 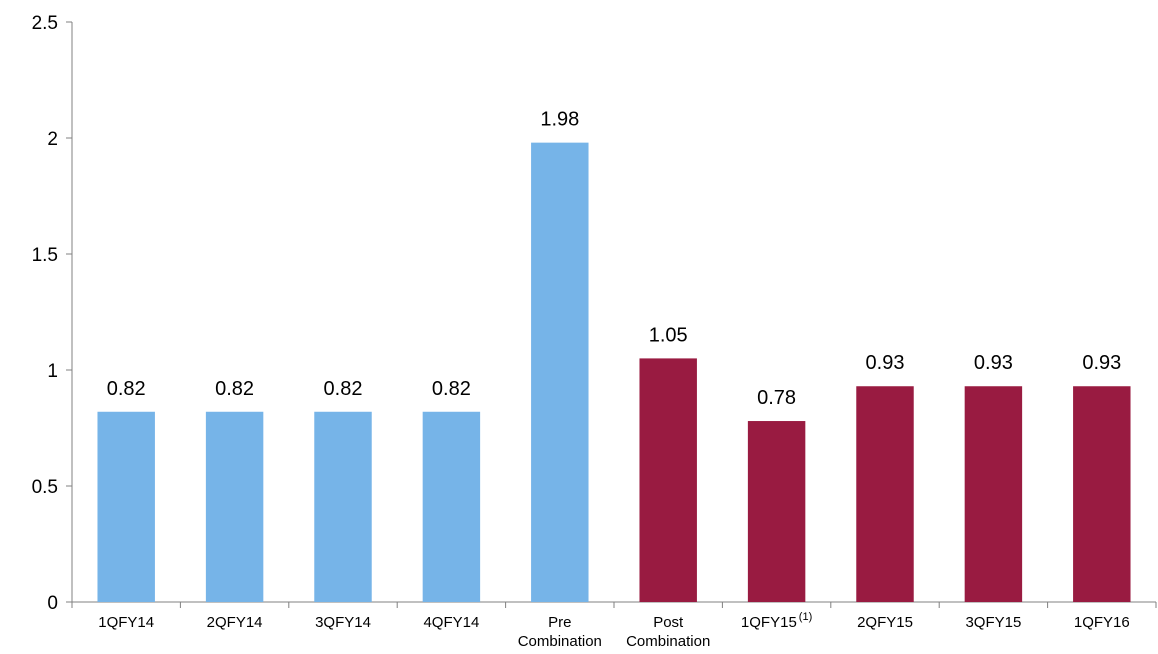 I want to click on x-tick-label-text: 2QFY15, so click(x=885, y=622).